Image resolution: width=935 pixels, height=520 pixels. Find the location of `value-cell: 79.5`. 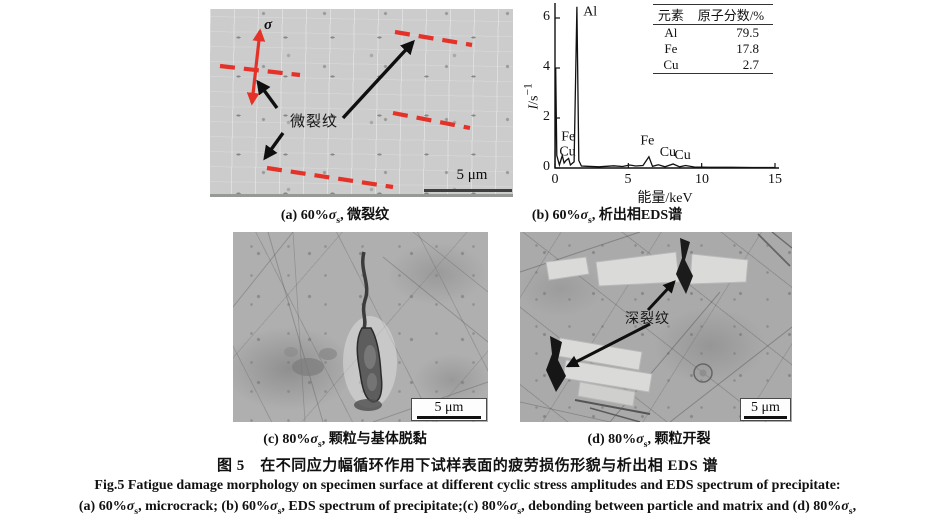

value-cell: 79.5 is located at coordinates (747, 32).